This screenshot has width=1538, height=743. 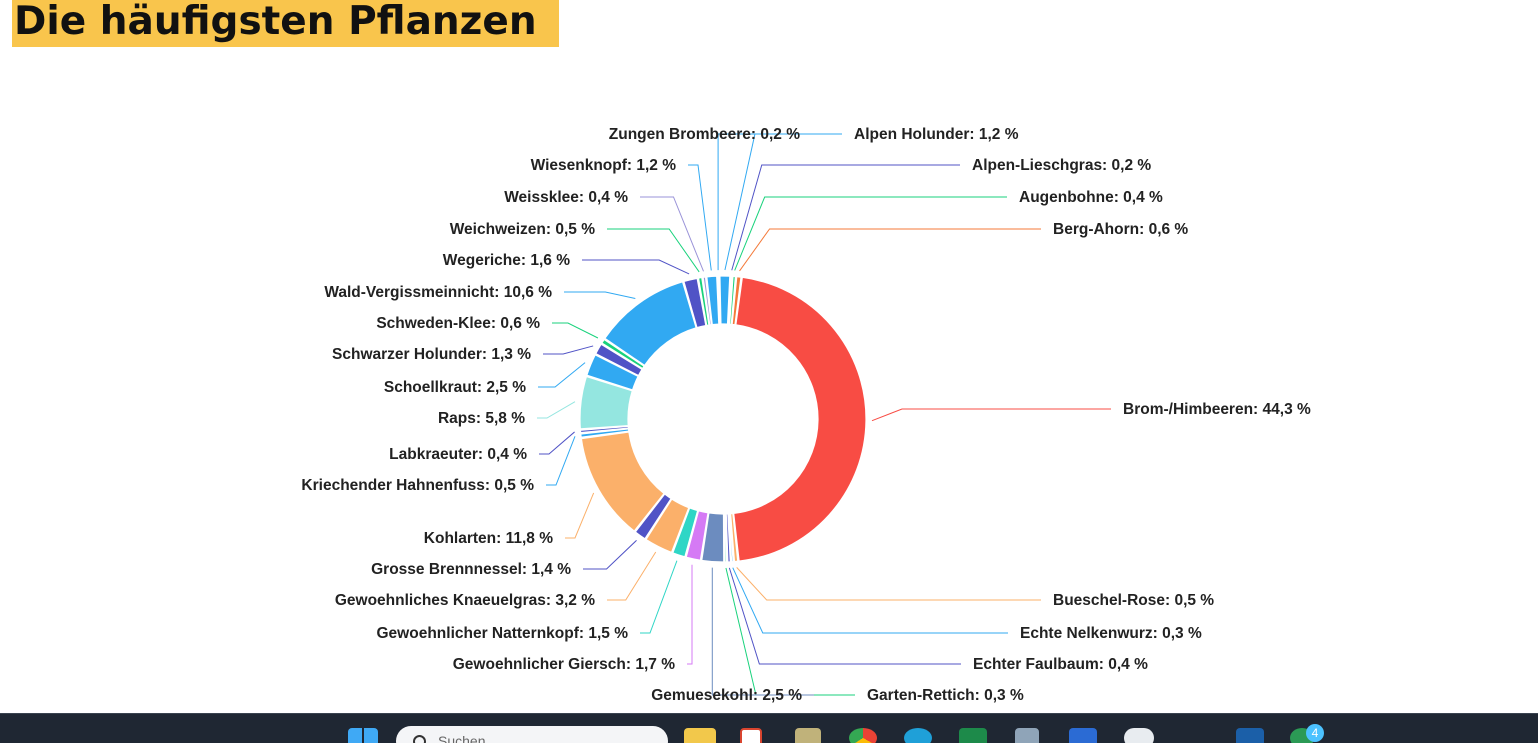 I want to click on leader-zungen-brombeere, so click(x=764, y=202).